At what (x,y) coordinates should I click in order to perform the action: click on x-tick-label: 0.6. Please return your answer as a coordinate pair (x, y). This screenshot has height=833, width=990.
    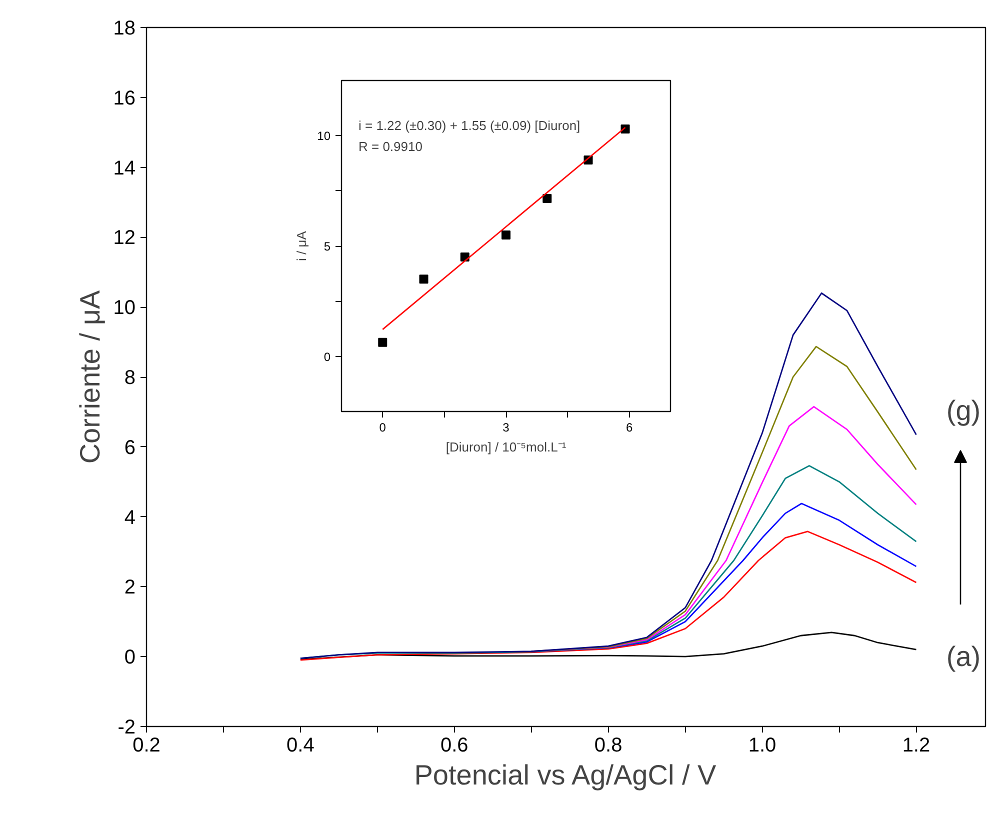
    Looking at the image, I should click on (454, 745).